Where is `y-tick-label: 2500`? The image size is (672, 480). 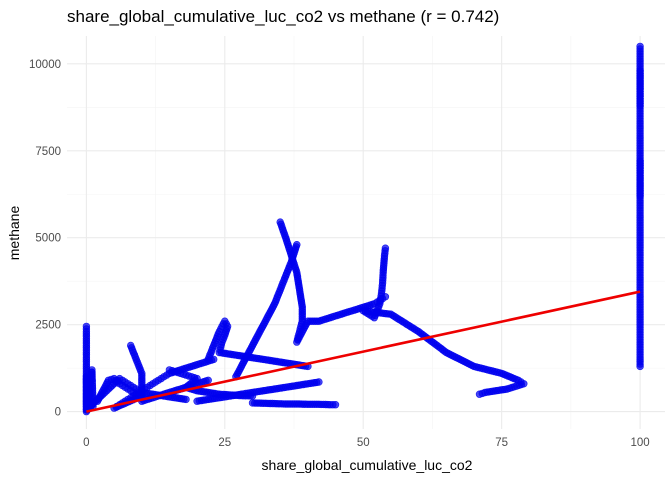 y-tick-label: 2500 is located at coordinates (48, 326).